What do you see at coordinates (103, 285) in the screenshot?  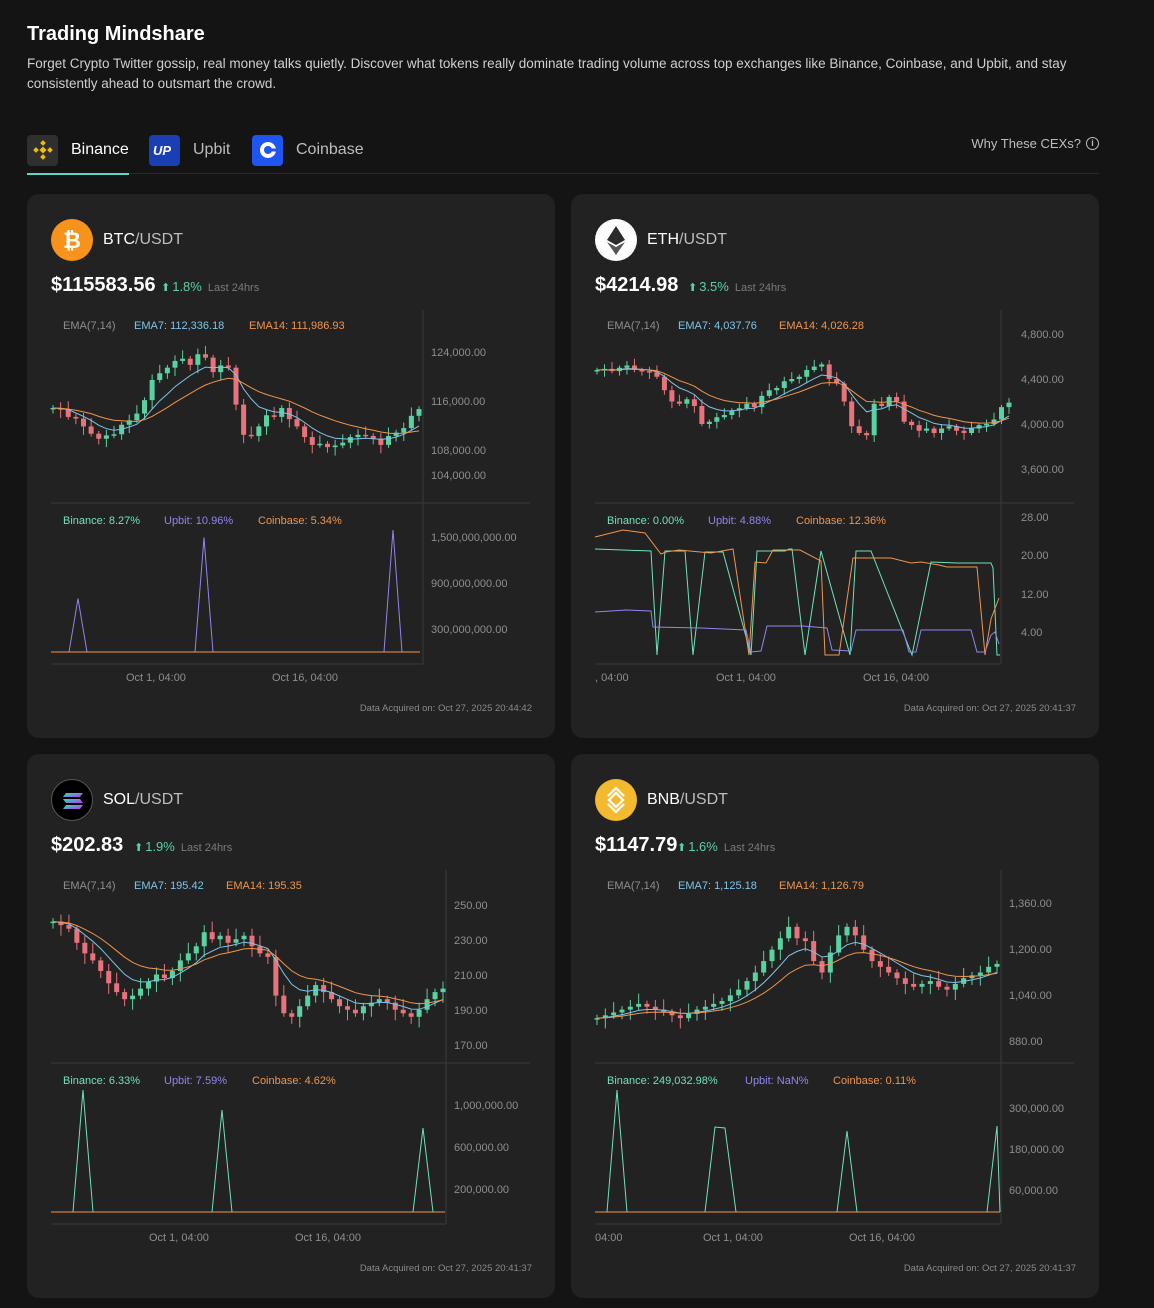 I see `current-price: $115583.56` at bounding box center [103, 285].